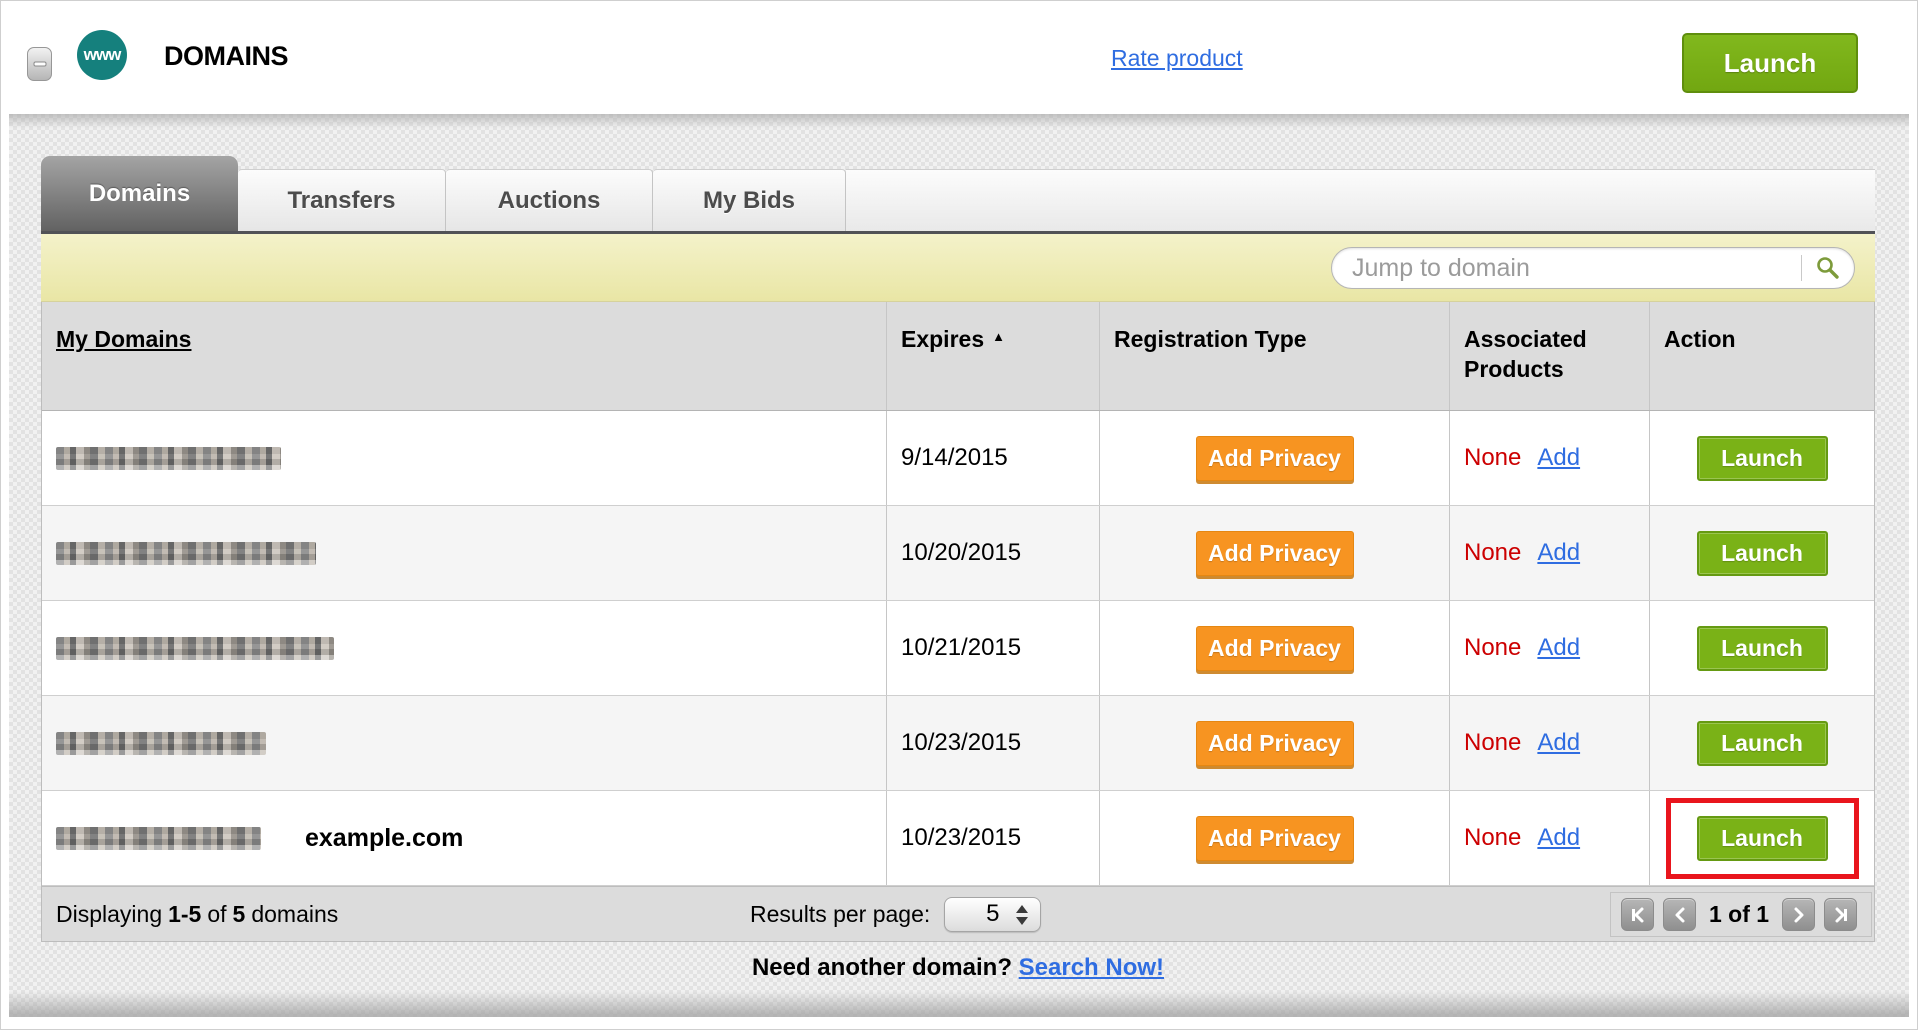  What do you see at coordinates (342, 200) in the screenshot?
I see `tab-transfers: Transfers` at bounding box center [342, 200].